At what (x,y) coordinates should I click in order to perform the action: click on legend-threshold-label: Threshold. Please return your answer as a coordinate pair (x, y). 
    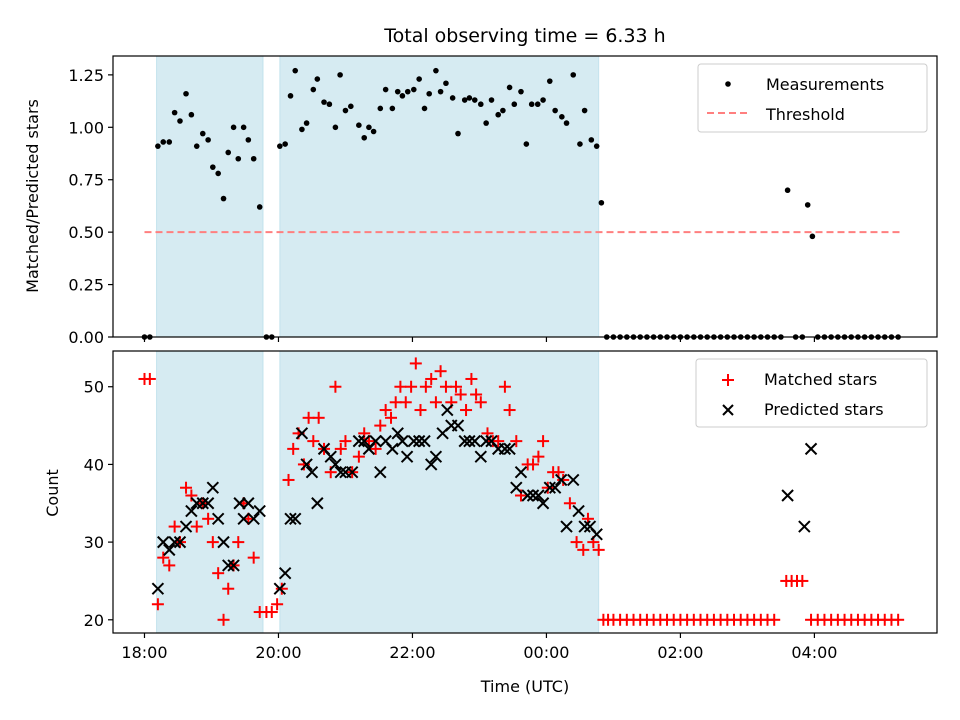
    Looking at the image, I should click on (805, 114).